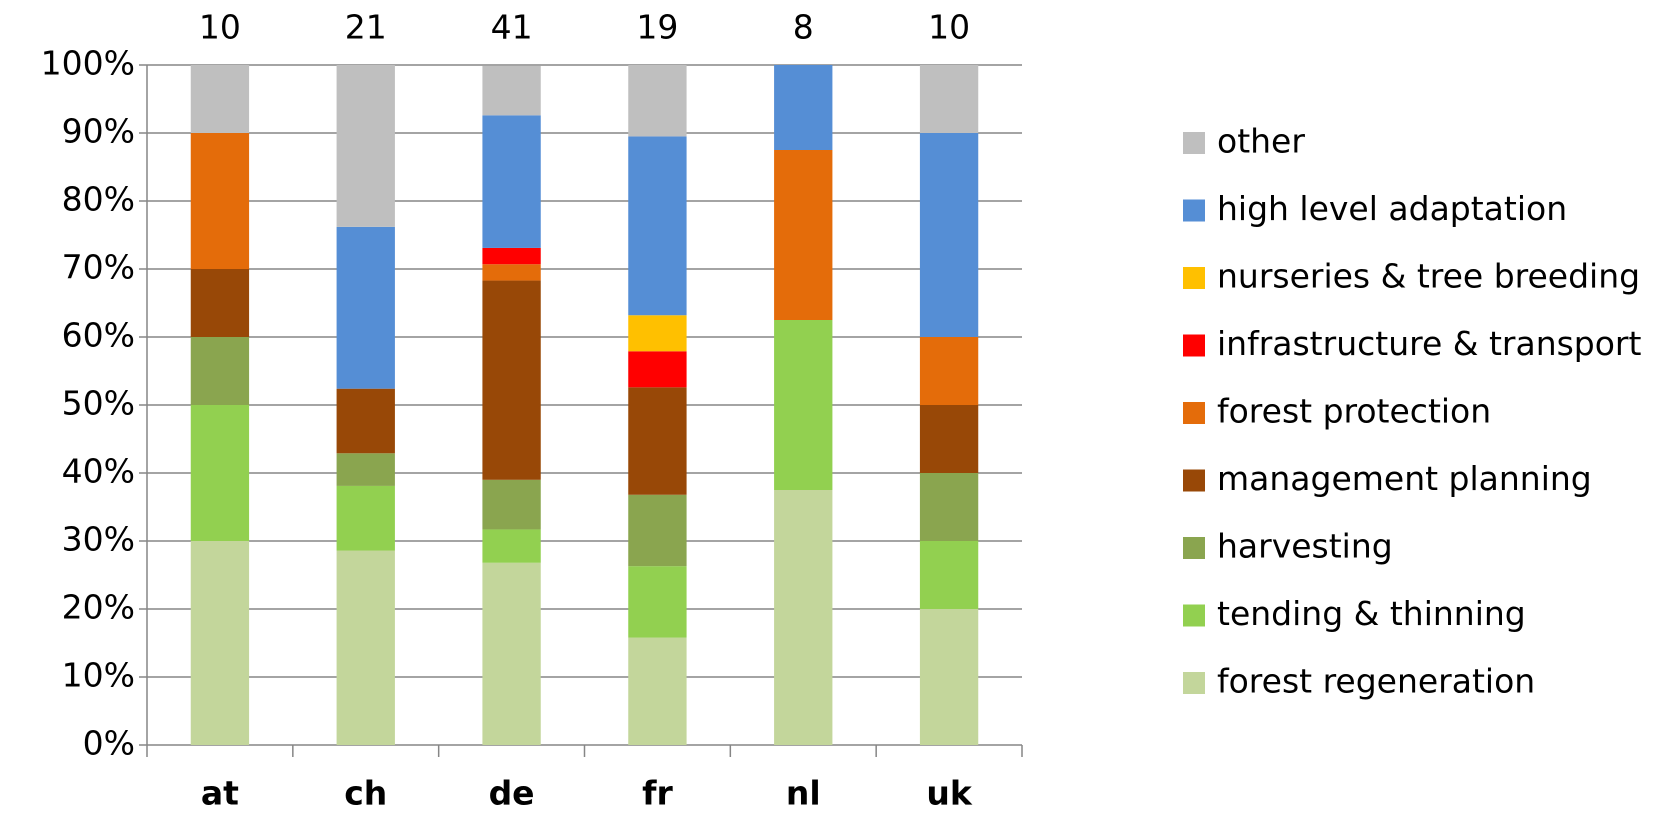  Describe the element at coordinates (803, 793) in the screenshot. I see `x-tick-label: nl` at that location.